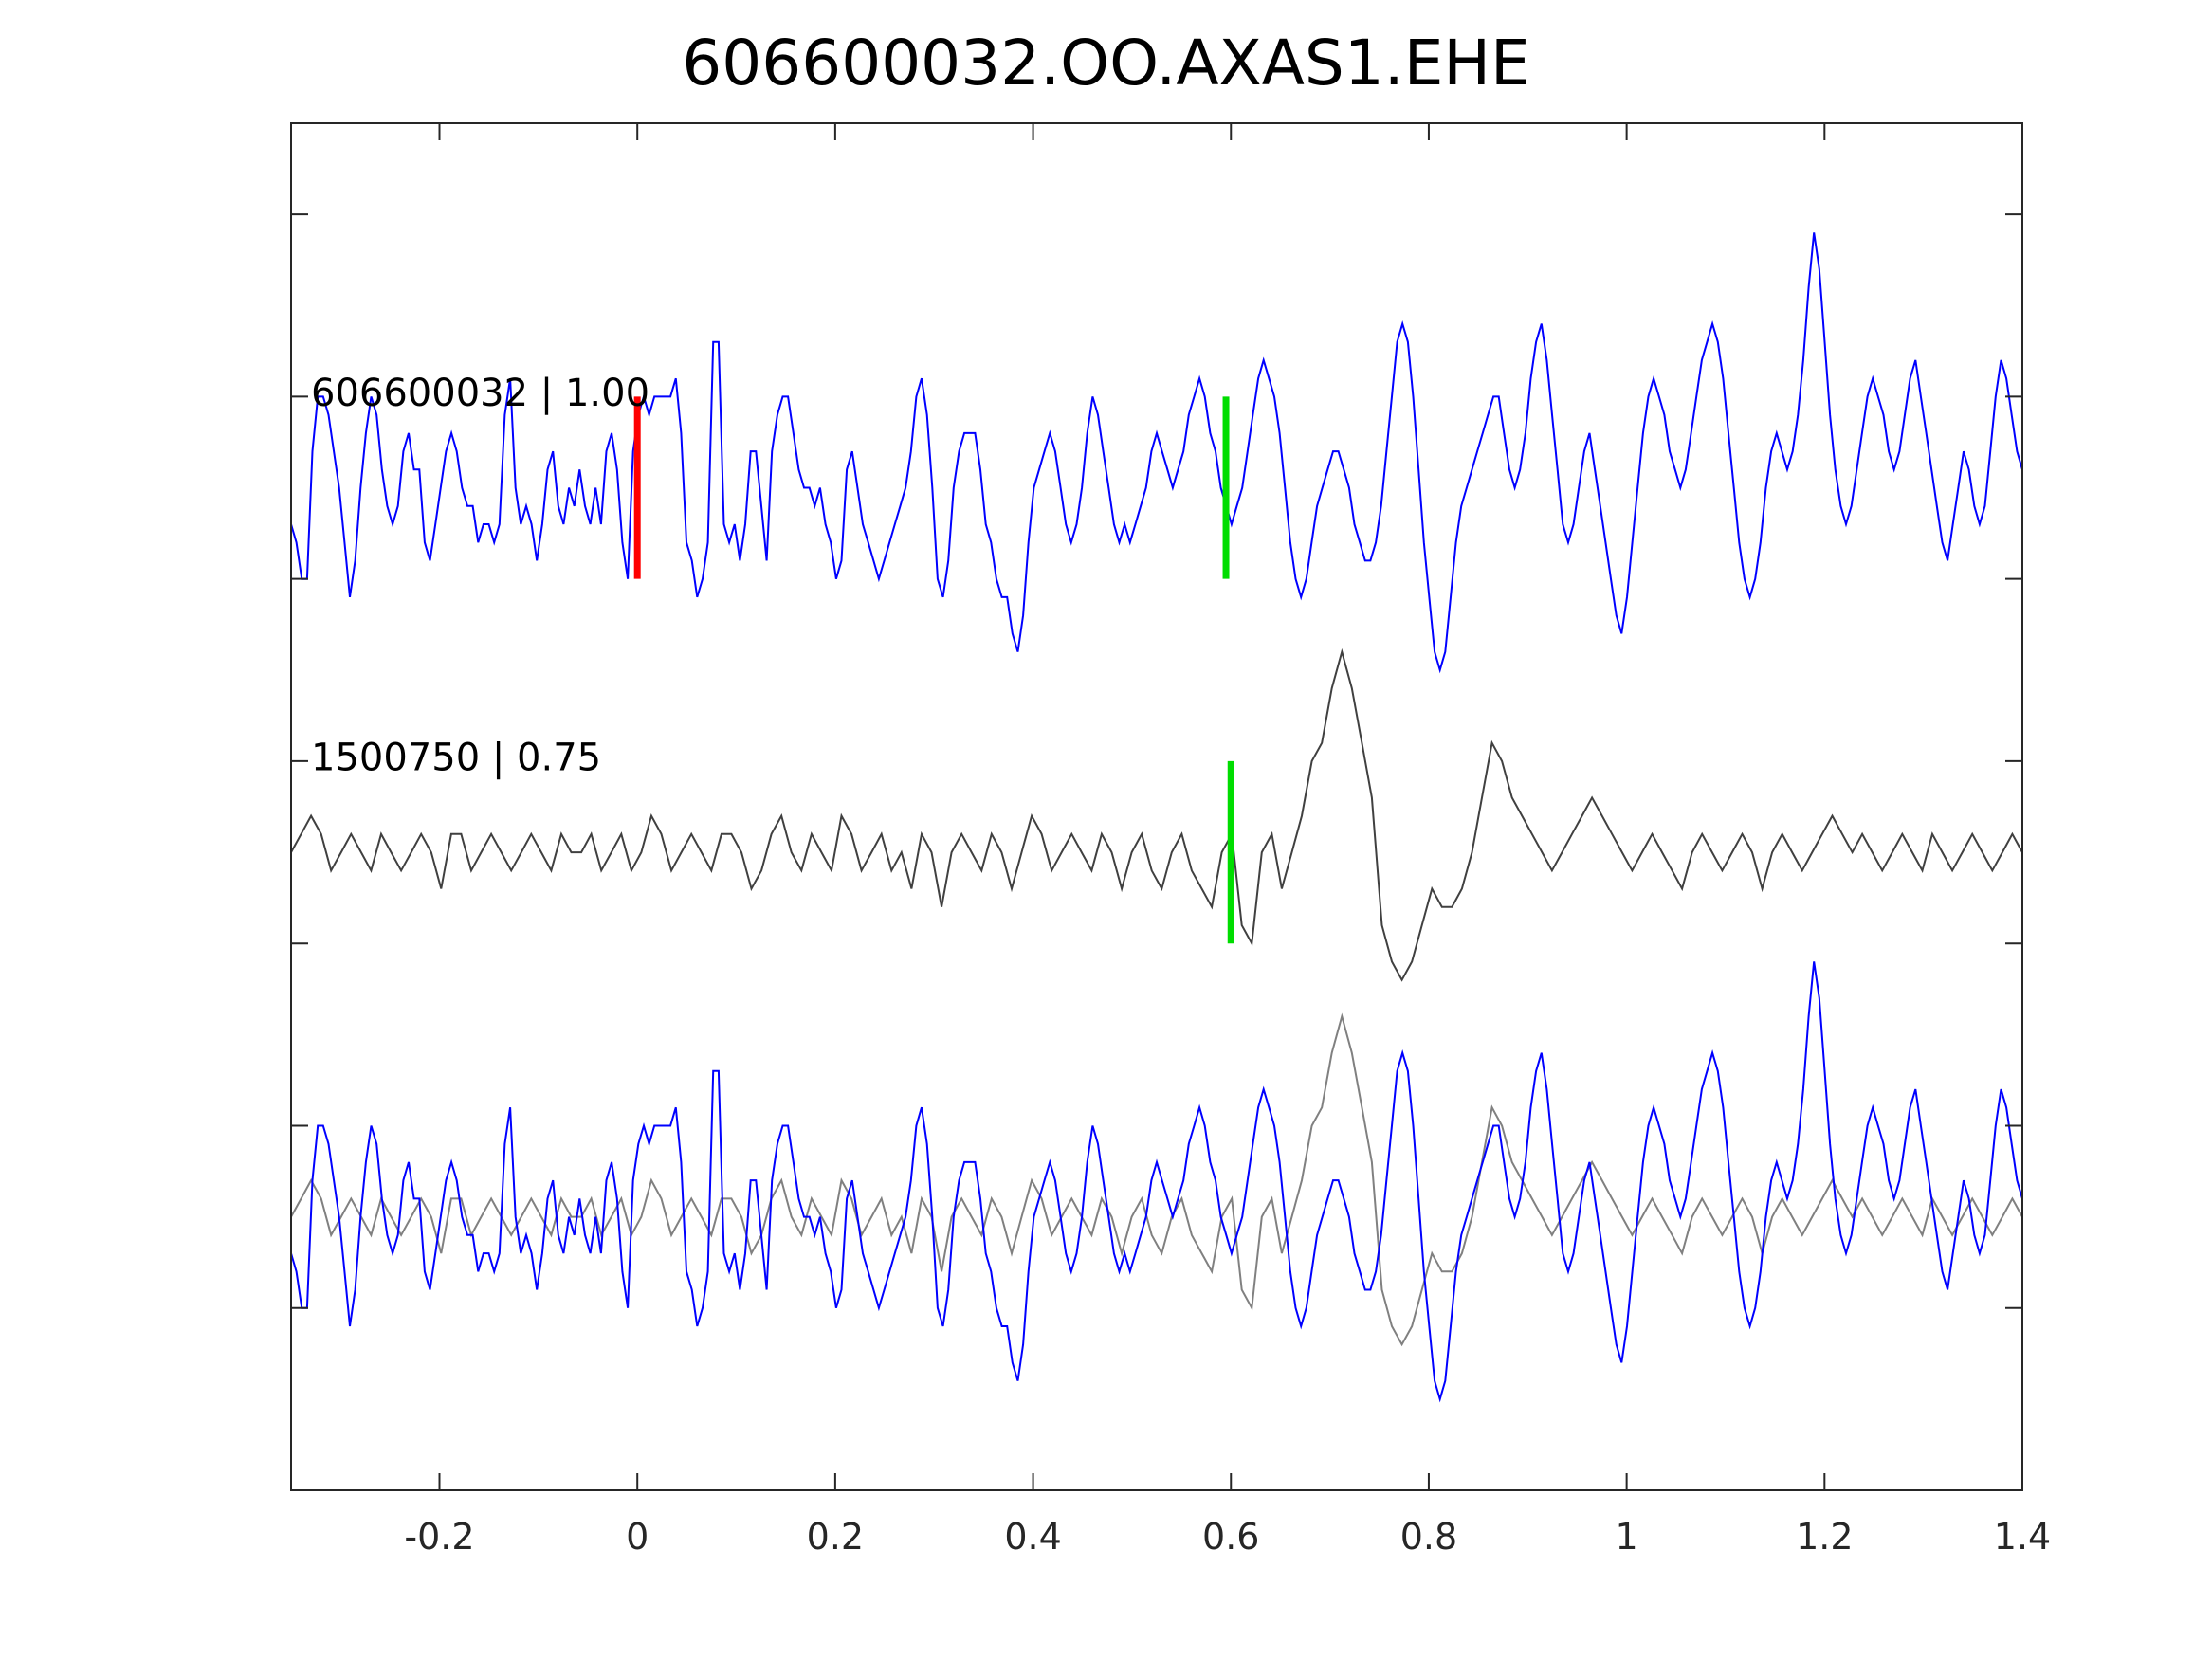 This screenshot has width=2212, height=1659. What do you see at coordinates (480, 393) in the screenshot?
I see `trace-label-1: 606600032 | 1.00` at bounding box center [480, 393].